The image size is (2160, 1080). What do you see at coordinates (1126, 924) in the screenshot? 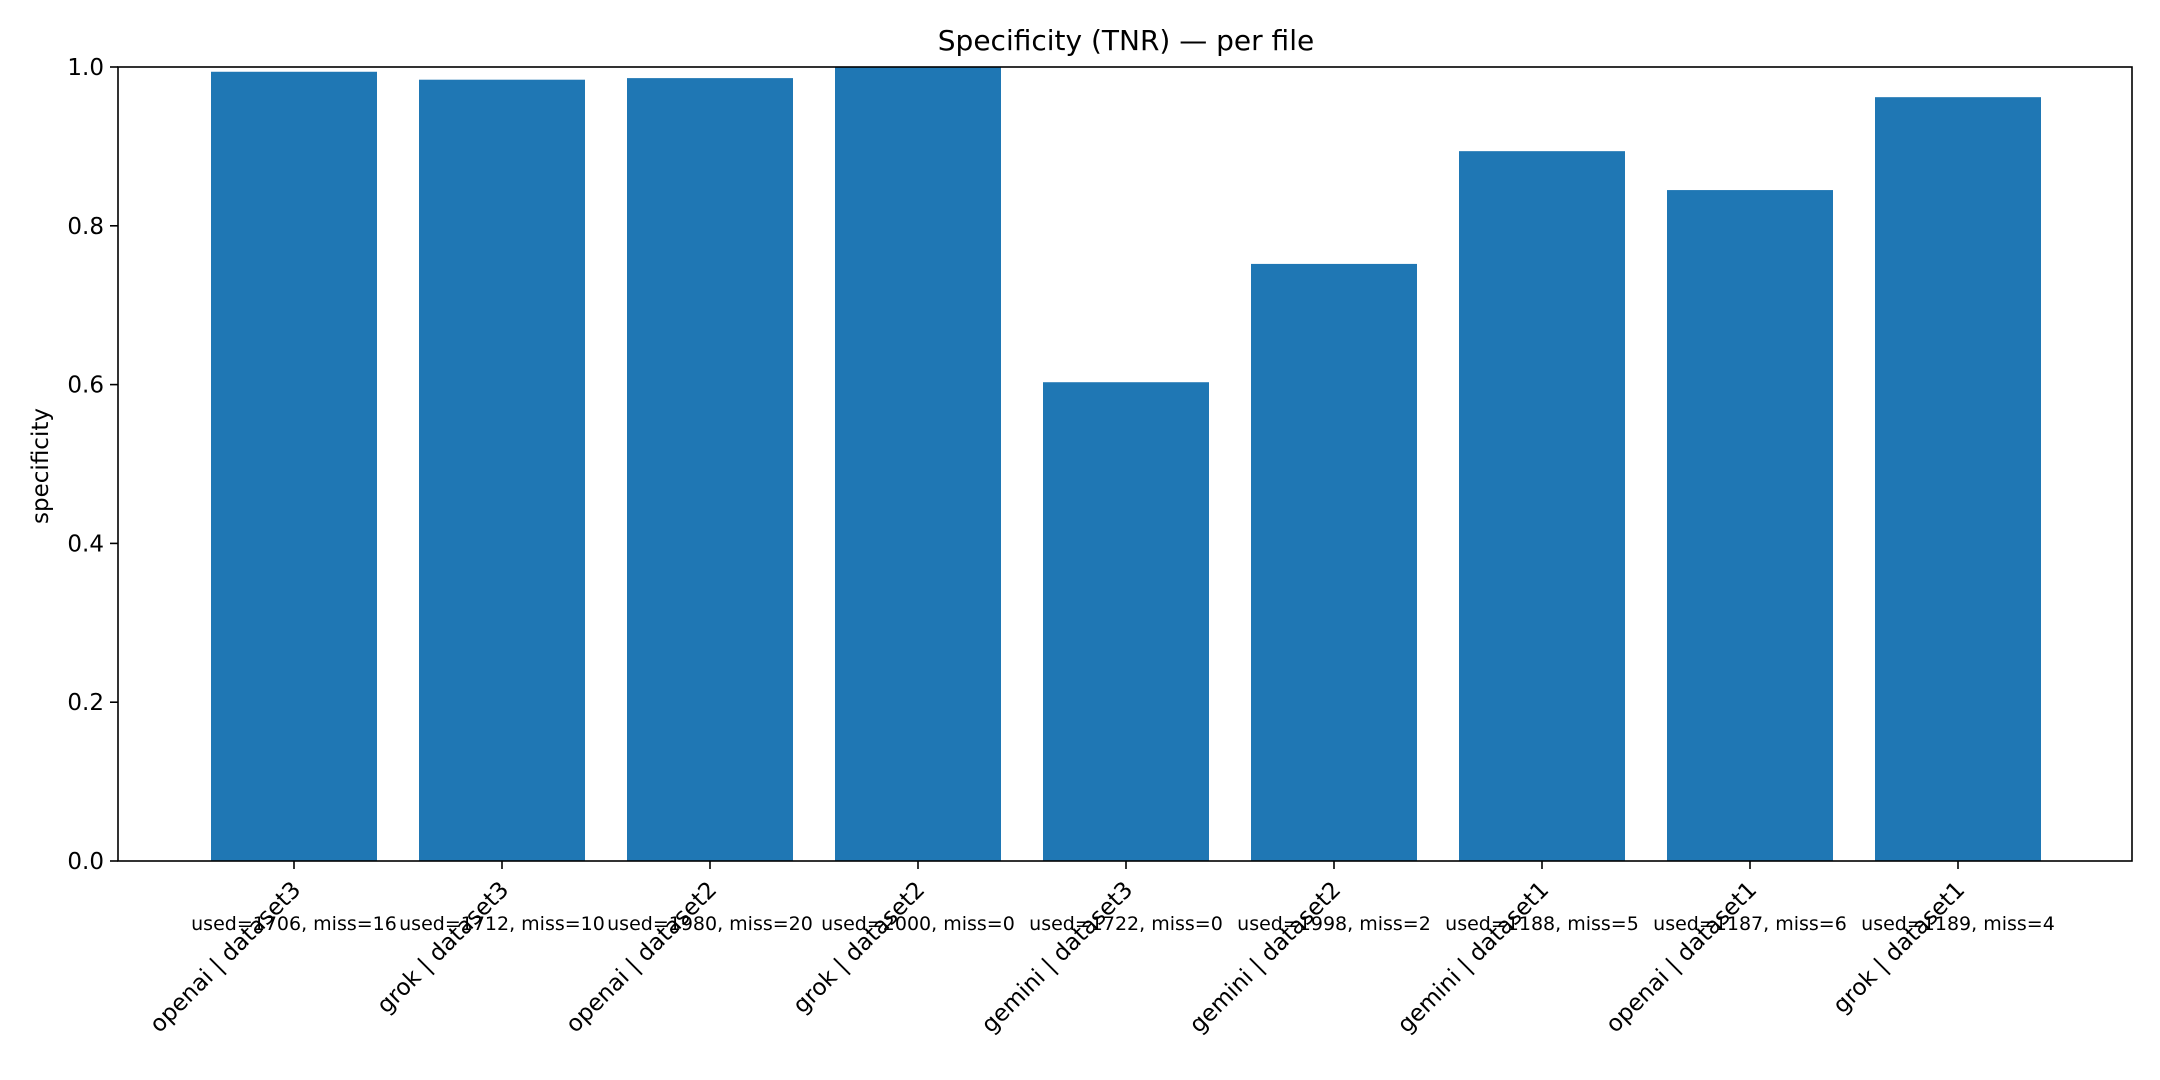
I see `bar-annotation: used=1722, miss=0` at bounding box center [1126, 924].